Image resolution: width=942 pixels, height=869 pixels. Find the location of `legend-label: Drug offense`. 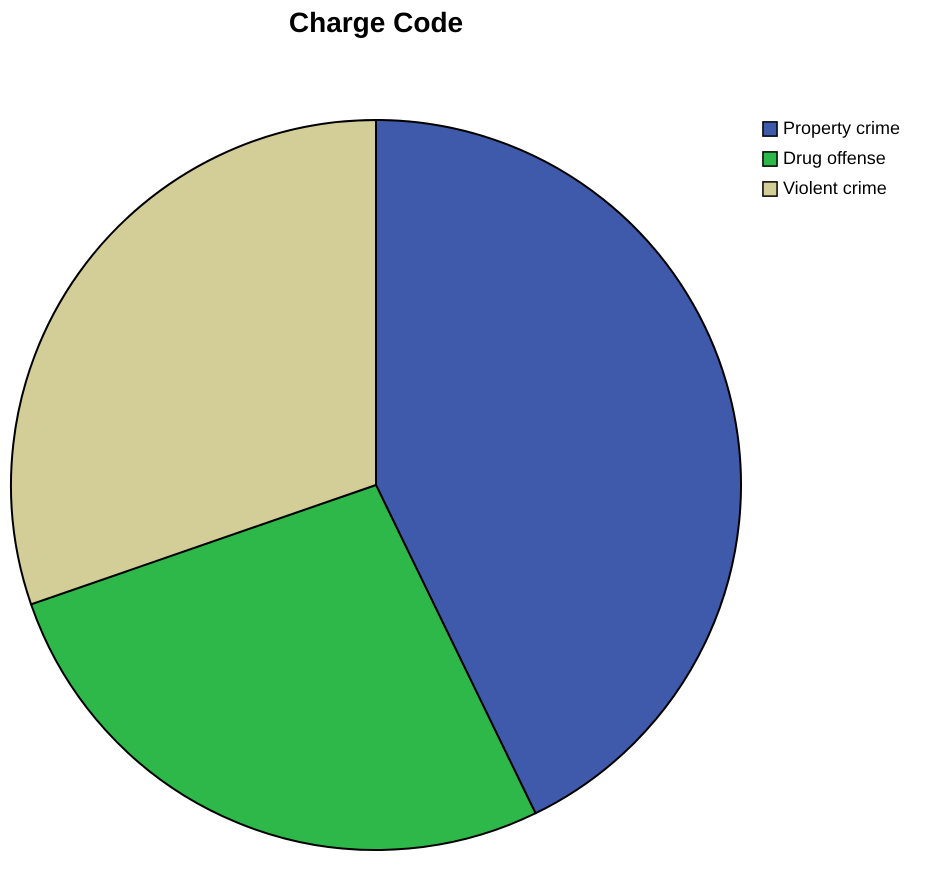

legend-label: Drug offense is located at coordinates (834, 158).